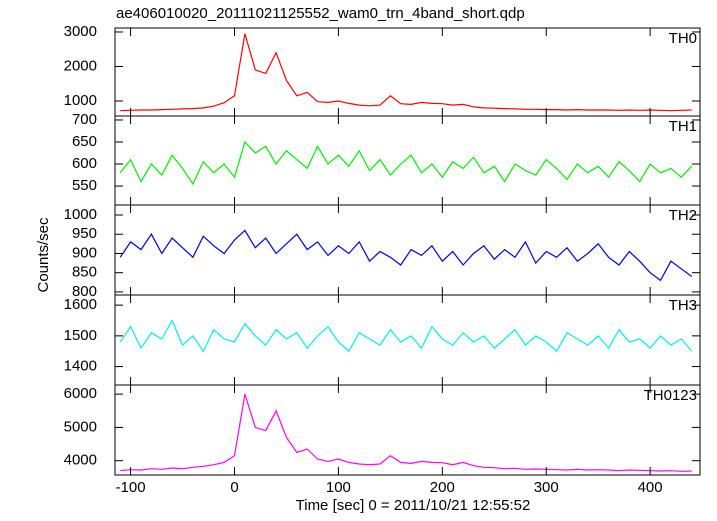 The width and height of the screenshot is (717, 521). Describe the element at coordinates (683, 215) in the screenshot. I see `panel-label: TH2` at that location.